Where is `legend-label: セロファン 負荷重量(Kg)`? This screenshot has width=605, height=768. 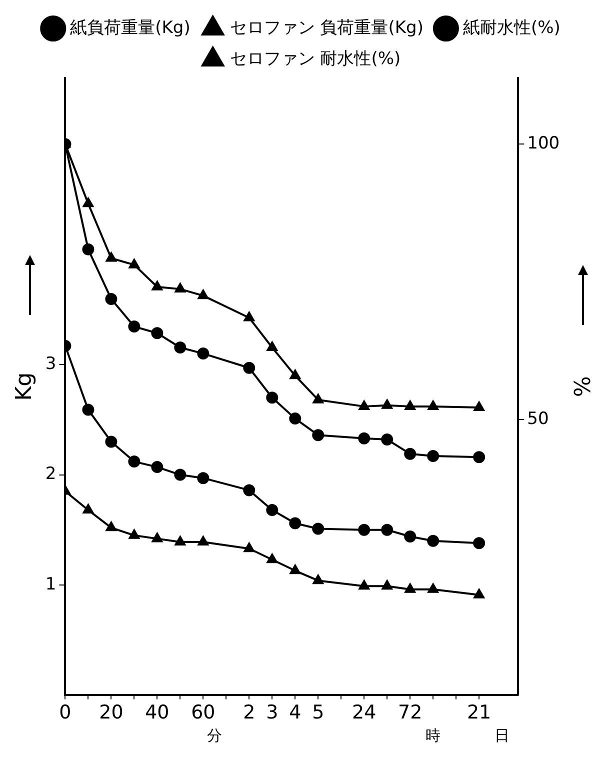 legend-label: セロファン 負荷重量(Kg) is located at coordinates (327, 28).